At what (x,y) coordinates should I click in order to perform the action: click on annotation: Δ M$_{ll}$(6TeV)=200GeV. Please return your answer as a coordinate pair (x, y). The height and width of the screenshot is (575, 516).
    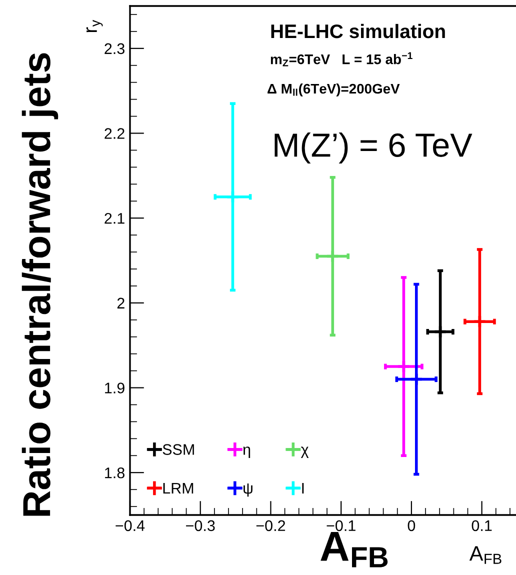
    Looking at the image, I should click on (334, 89).